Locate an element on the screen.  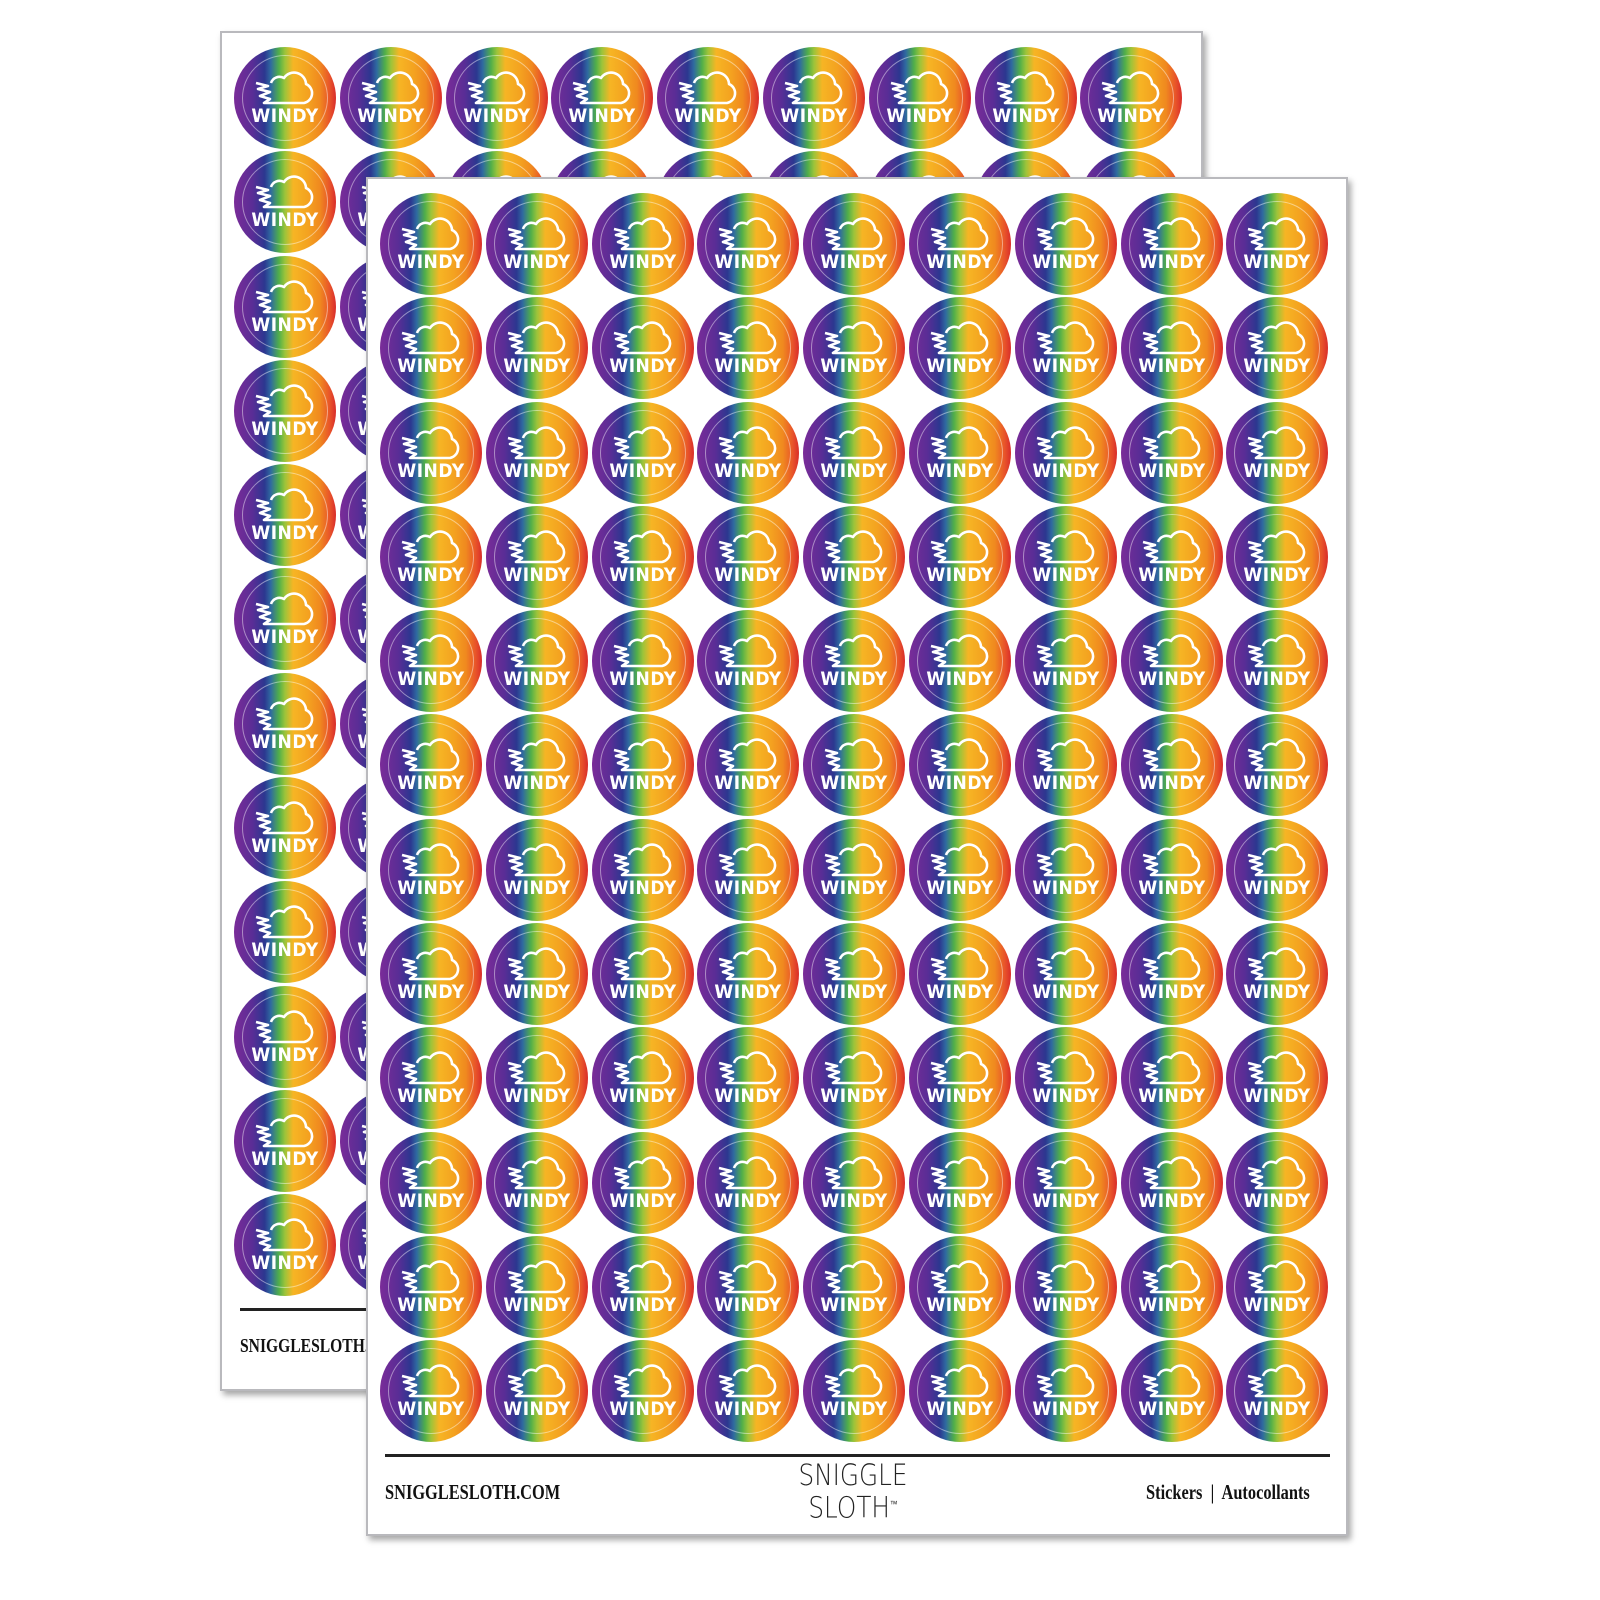
logo-line1: SNIGGLE is located at coordinates (853, 1475).